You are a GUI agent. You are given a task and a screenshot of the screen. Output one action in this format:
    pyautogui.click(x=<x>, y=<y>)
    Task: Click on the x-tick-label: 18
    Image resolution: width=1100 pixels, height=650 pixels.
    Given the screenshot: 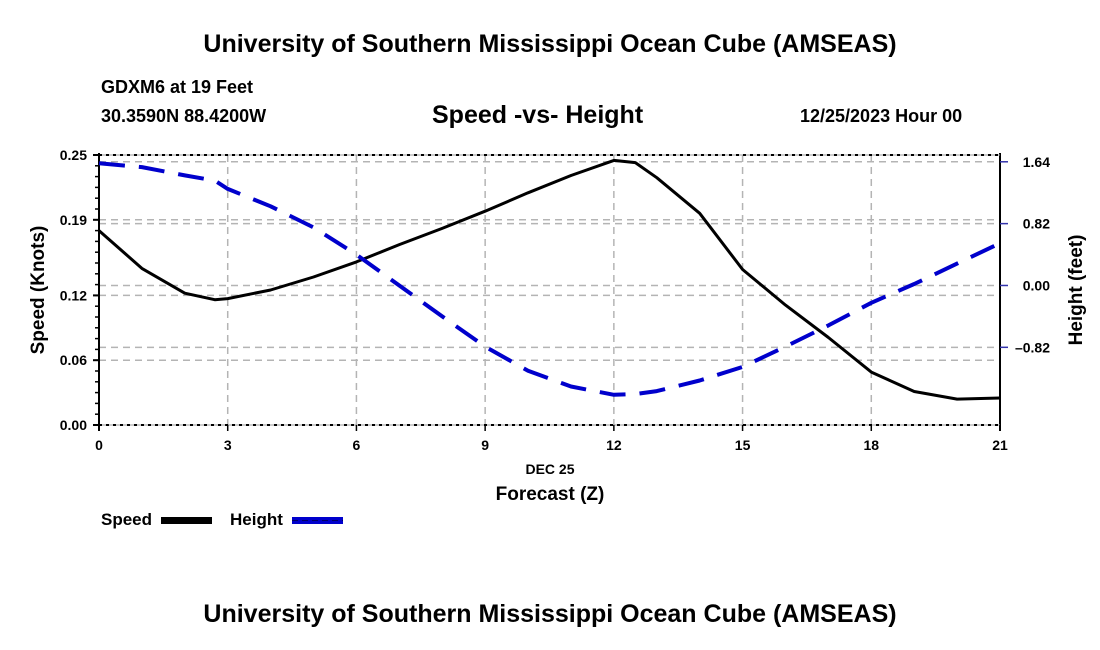 What is the action you would take?
    pyautogui.click(x=871, y=445)
    